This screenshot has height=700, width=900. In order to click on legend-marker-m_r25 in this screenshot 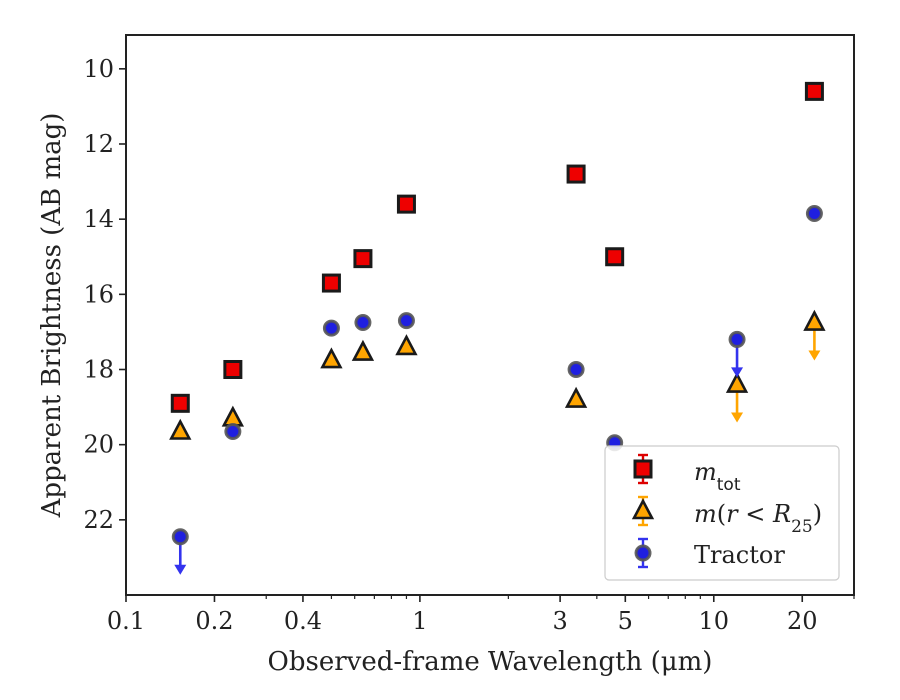, I will do `click(643, 509)`.